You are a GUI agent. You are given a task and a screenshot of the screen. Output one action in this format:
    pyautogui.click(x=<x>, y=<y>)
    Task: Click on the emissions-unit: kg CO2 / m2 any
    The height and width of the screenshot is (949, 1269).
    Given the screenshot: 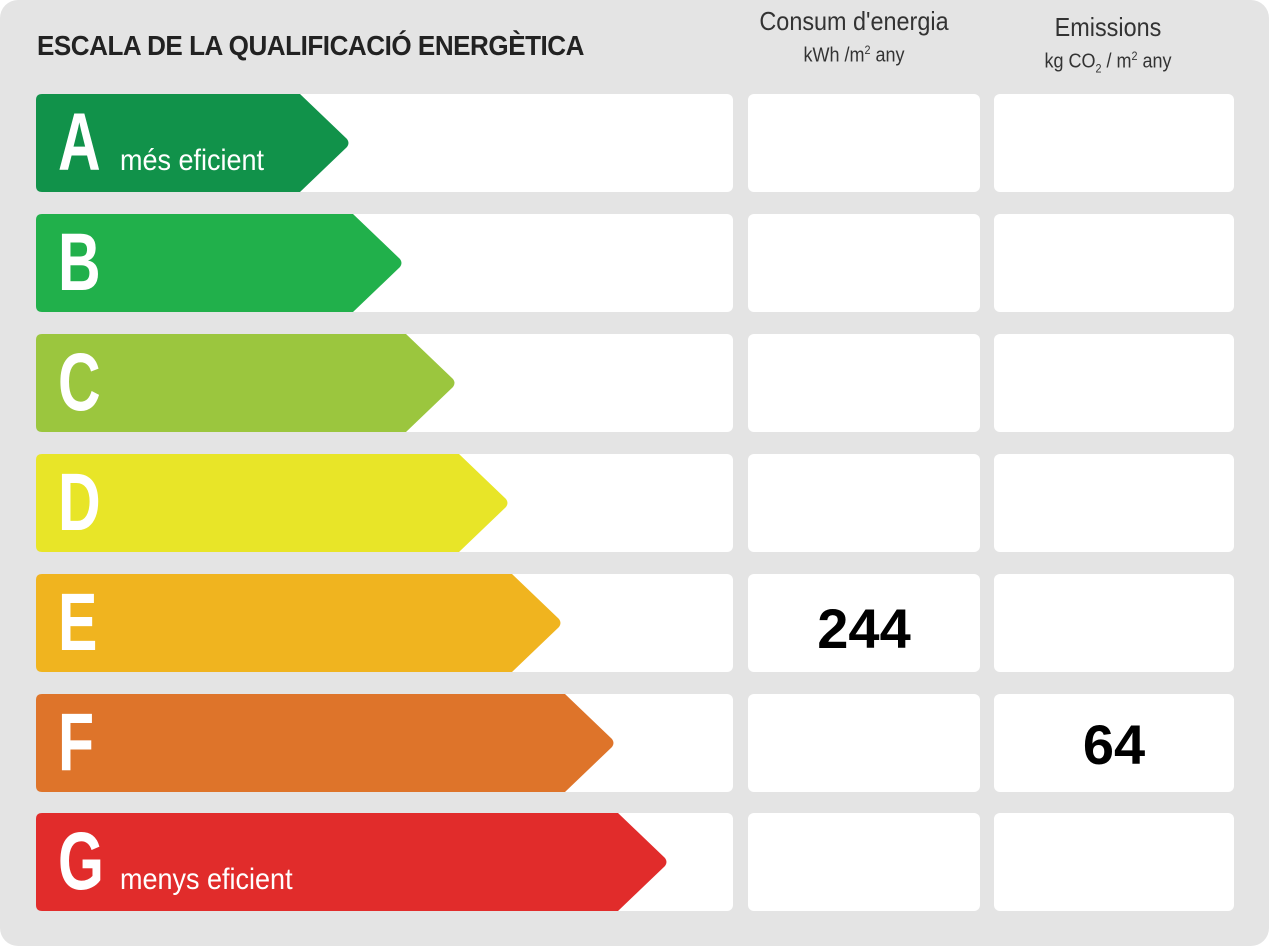 What is the action you would take?
    pyautogui.click(x=1108, y=62)
    